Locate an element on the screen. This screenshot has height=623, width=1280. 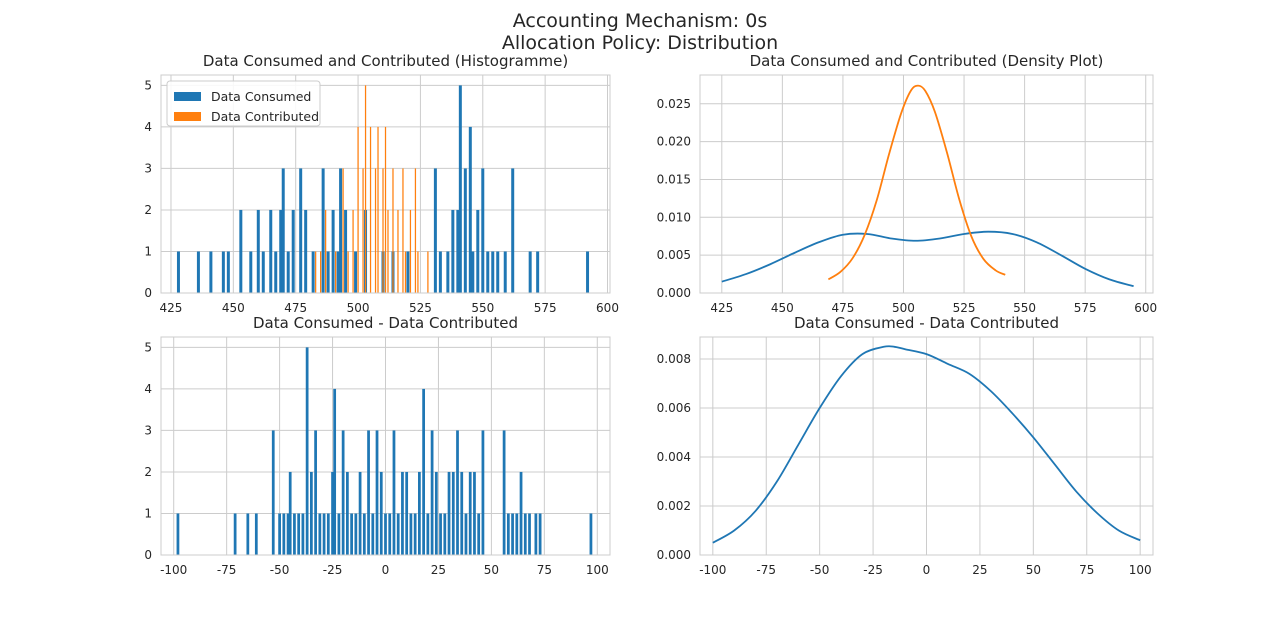
x-tick-label: 25 is located at coordinates (979, 570).